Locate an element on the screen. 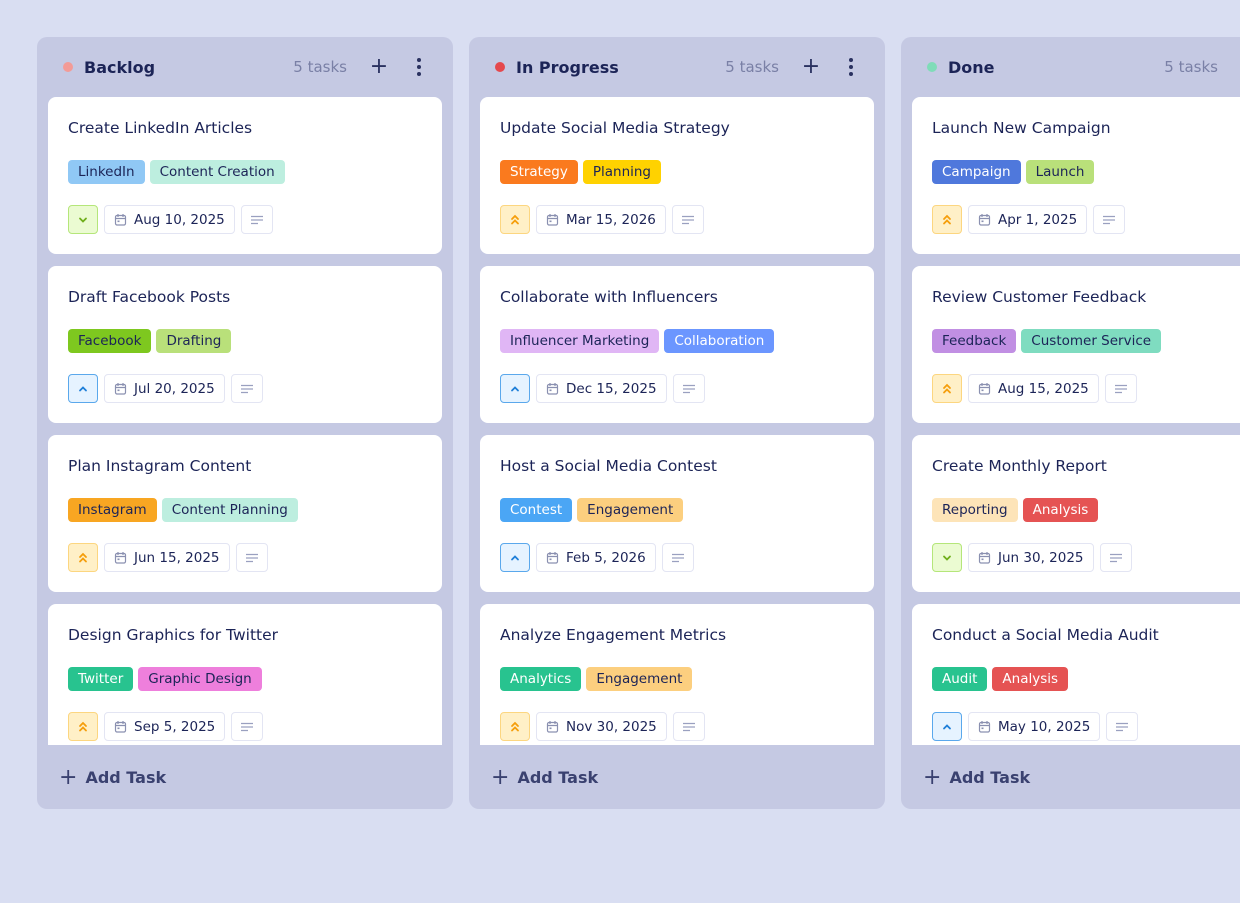 This screenshot has height=903, width=1240. task-title: Draft Facebook Posts is located at coordinates (149, 297).